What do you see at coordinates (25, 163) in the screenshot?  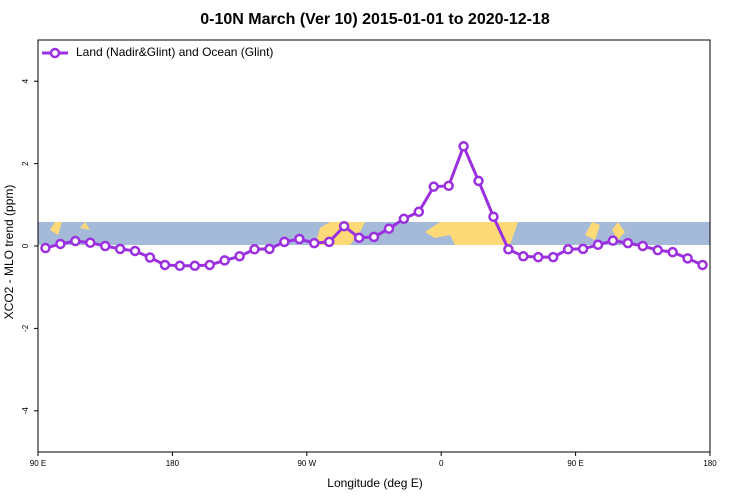 I see `y-tick-label: 2` at bounding box center [25, 163].